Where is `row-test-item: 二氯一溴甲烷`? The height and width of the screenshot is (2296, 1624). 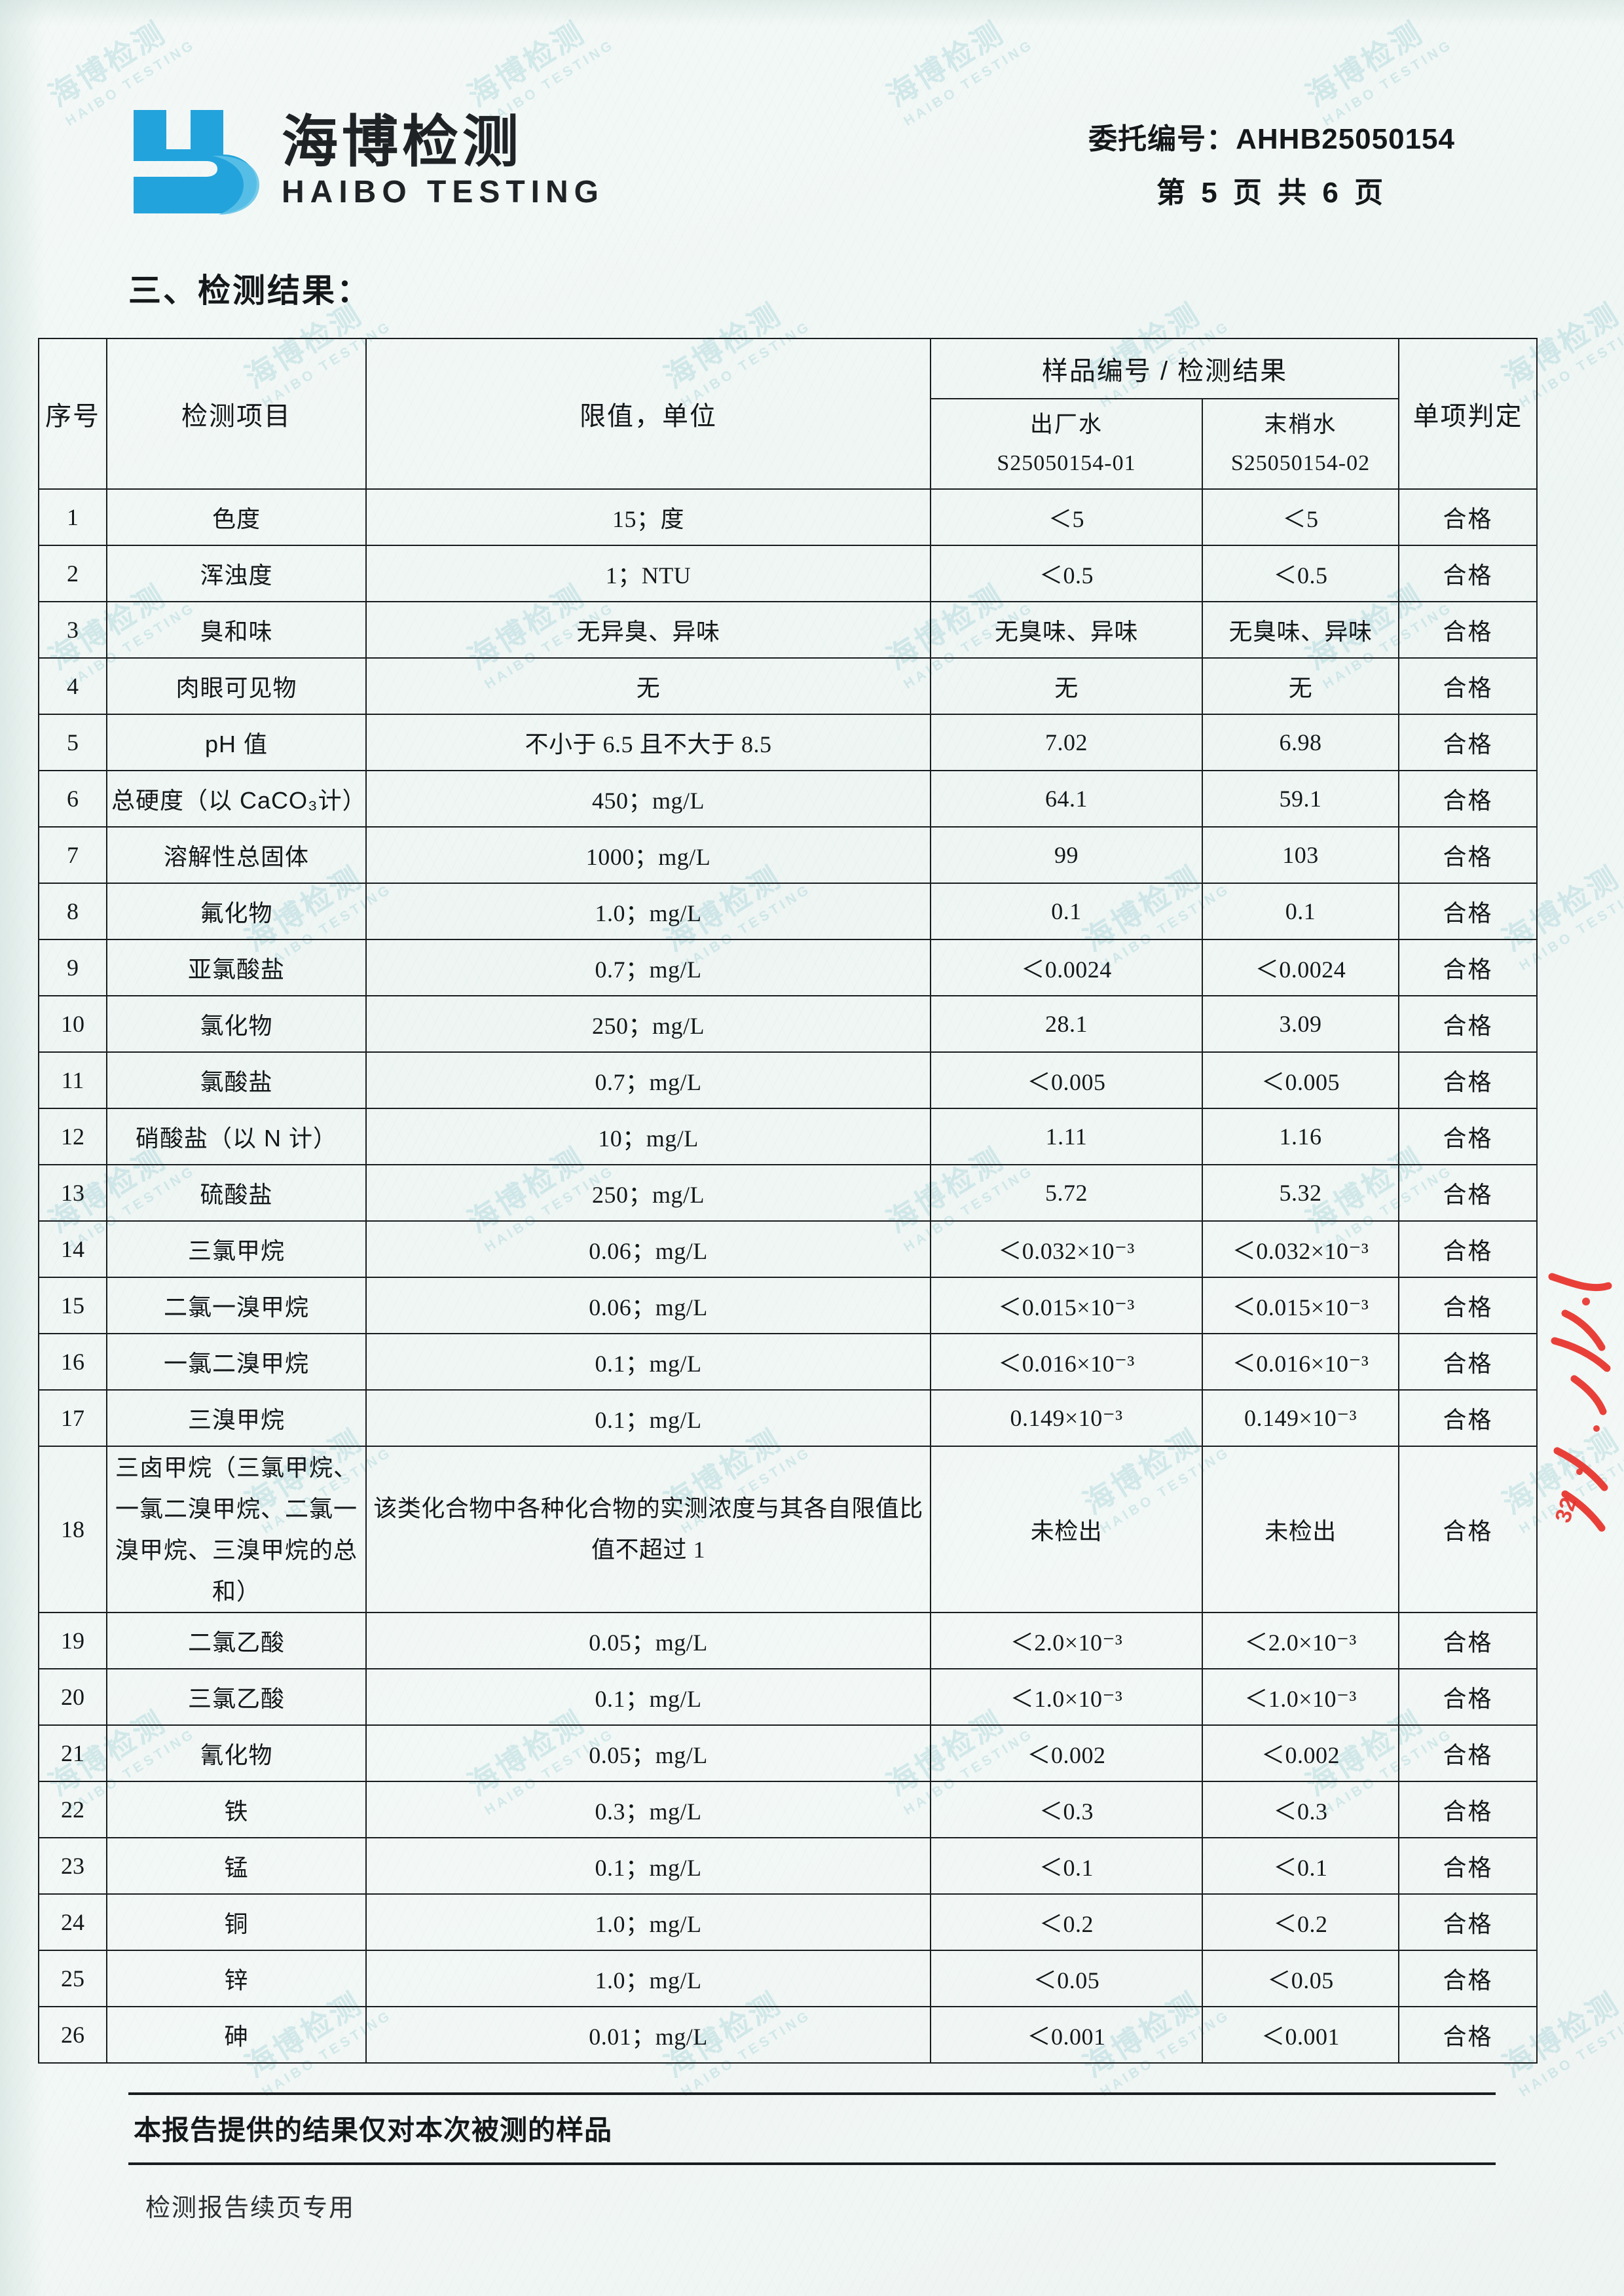 row-test-item: 二氯一溴甲烷 is located at coordinates (236, 1305).